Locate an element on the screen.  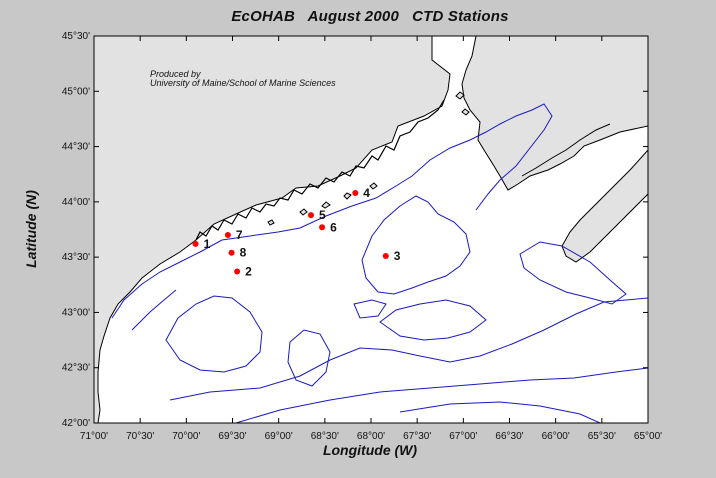
land-new-brunswick is located at coordinates (554, 113).